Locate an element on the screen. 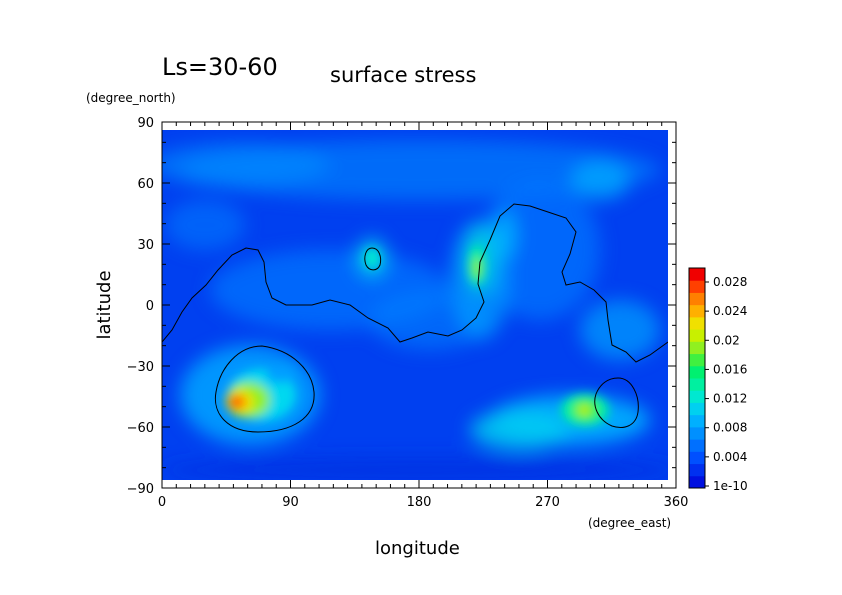  y-tick-label: −30 is located at coordinates (140, 367).